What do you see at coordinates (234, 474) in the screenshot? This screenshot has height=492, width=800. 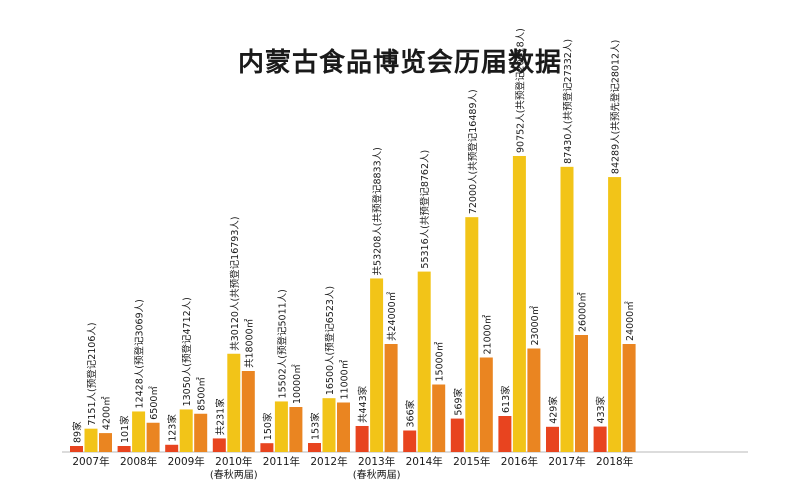 I see `tick-note-2010年: (春秋两届)` at bounding box center [234, 474].